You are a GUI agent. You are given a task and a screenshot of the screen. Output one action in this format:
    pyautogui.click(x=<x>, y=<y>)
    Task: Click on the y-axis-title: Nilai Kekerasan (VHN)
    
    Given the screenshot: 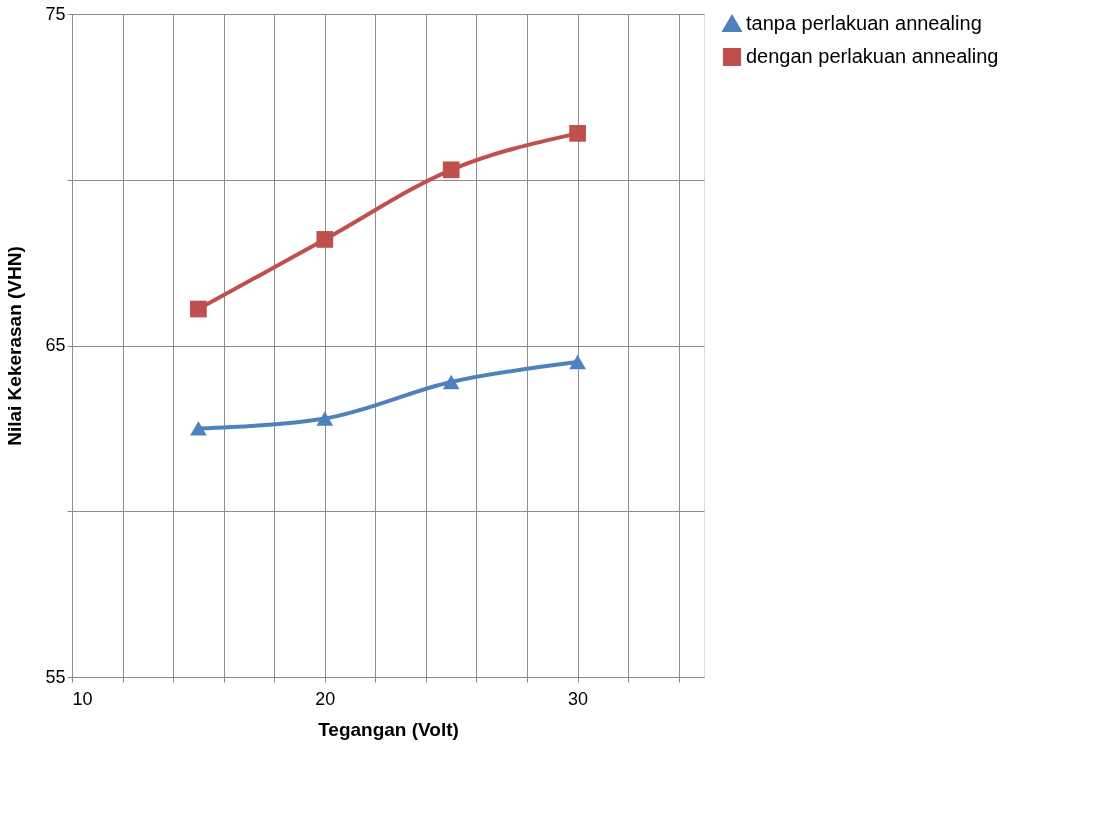 What is the action you would take?
    pyautogui.click(x=15, y=346)
    